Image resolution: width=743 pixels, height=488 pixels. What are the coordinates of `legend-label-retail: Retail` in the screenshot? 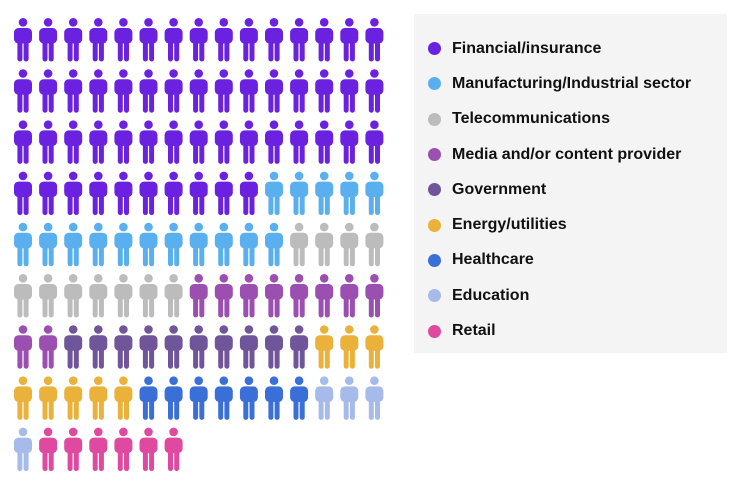 It's located at (474, 331).